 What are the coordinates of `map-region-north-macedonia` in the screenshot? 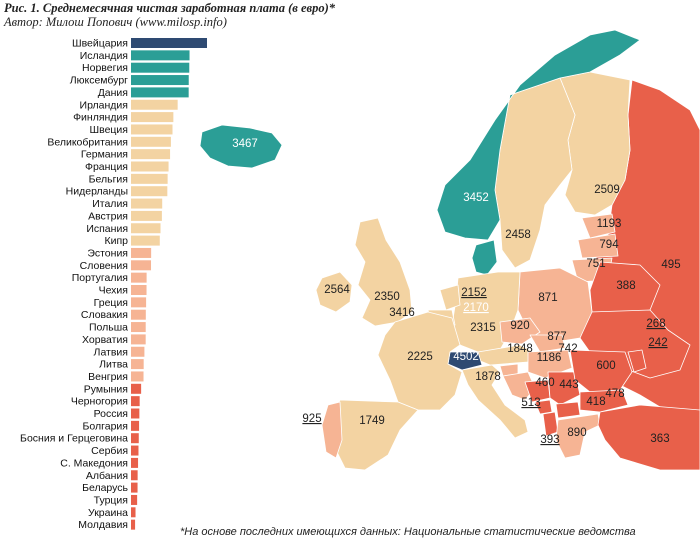 It's located at (568, 410).